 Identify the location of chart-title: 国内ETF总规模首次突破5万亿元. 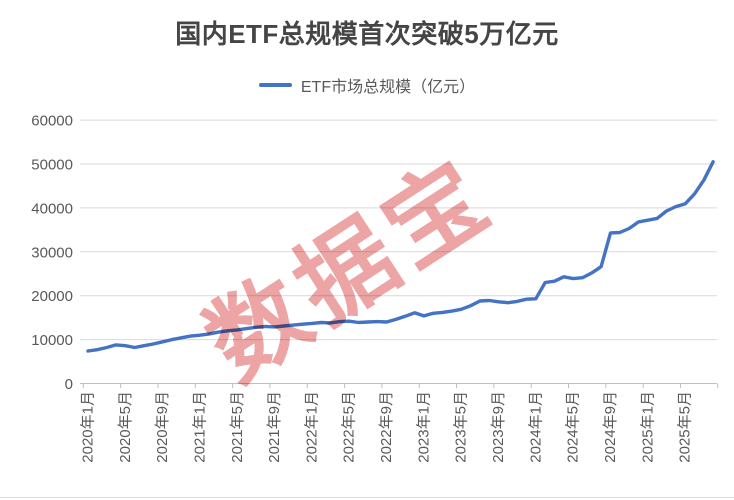
(367, 34).